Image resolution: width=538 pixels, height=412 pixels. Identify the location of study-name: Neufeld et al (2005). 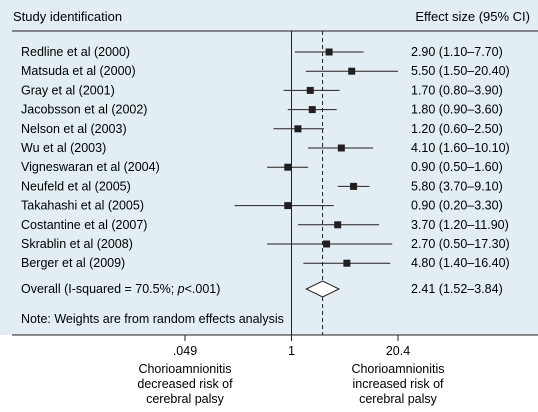
(76, 186).